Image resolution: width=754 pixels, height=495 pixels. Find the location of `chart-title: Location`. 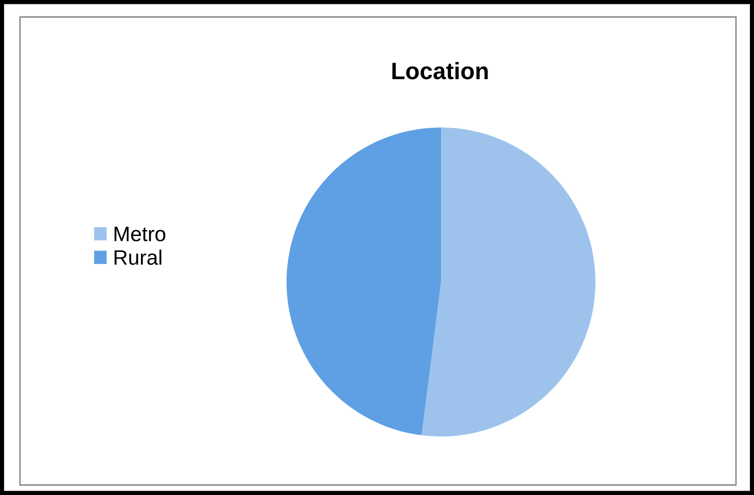

chart-title: Location is located at coordinates (440, 71).